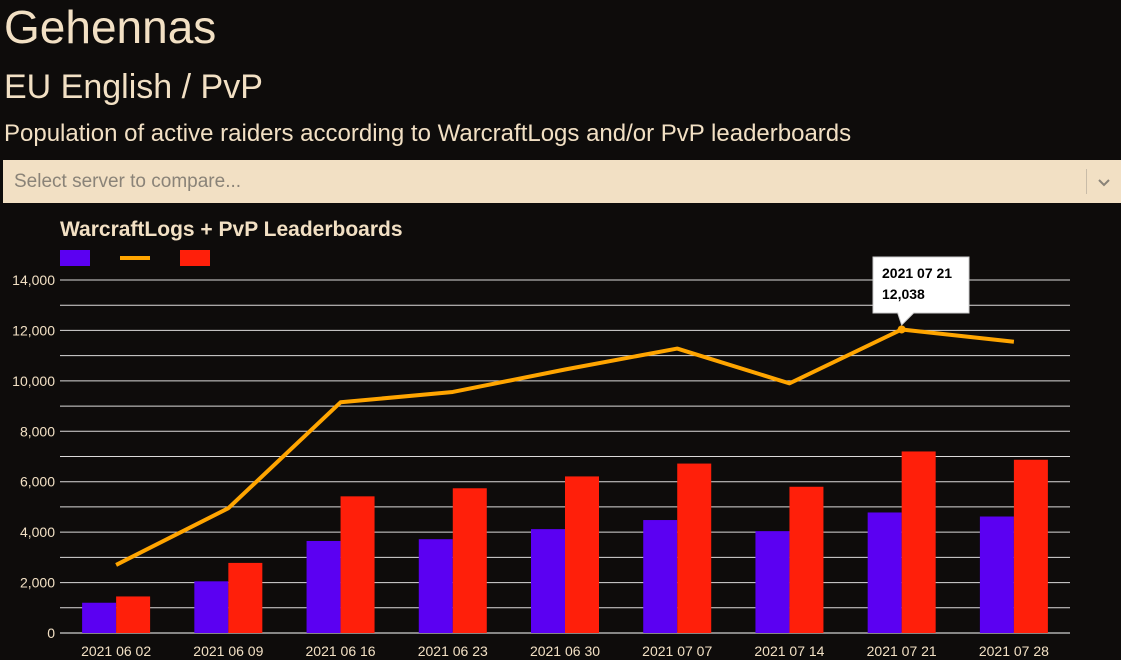 The height and width of the screenshot is (660, 1121). What do you see at coordinates (33, 381) in the screenshot?
I see `y-tick-label: 10,000` at bounding box center [33, 381].